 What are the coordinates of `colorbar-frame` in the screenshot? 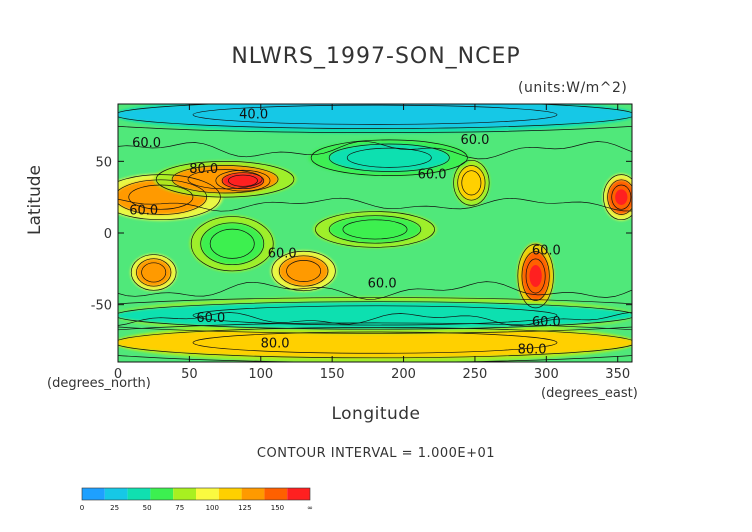 It's located at (196, 494).